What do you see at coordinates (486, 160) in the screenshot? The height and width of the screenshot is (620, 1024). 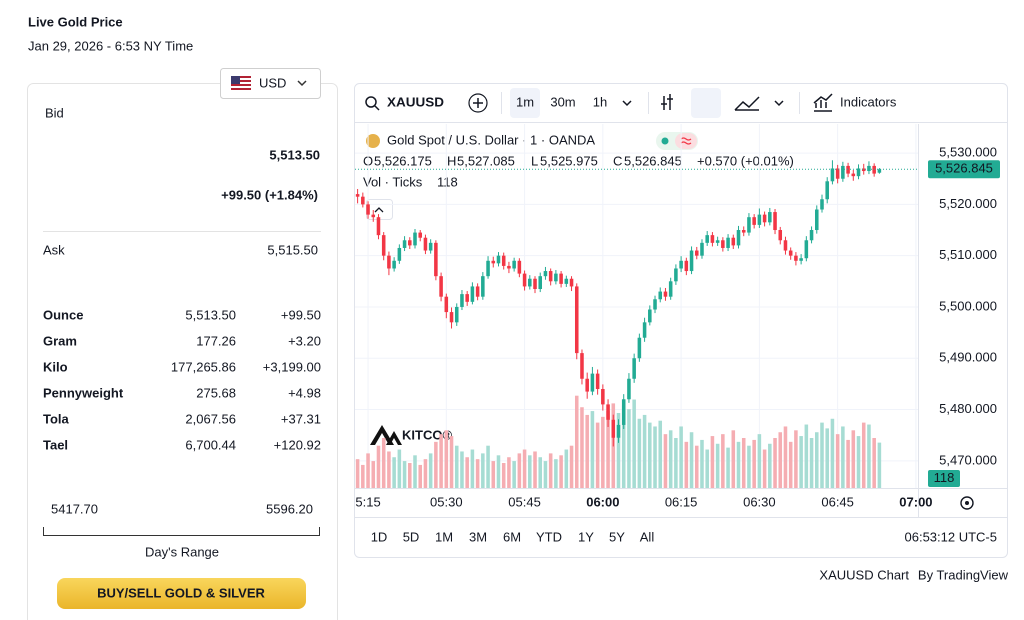 I see `ohlc-value: 5,527.085` at bounding box center [486, 160].